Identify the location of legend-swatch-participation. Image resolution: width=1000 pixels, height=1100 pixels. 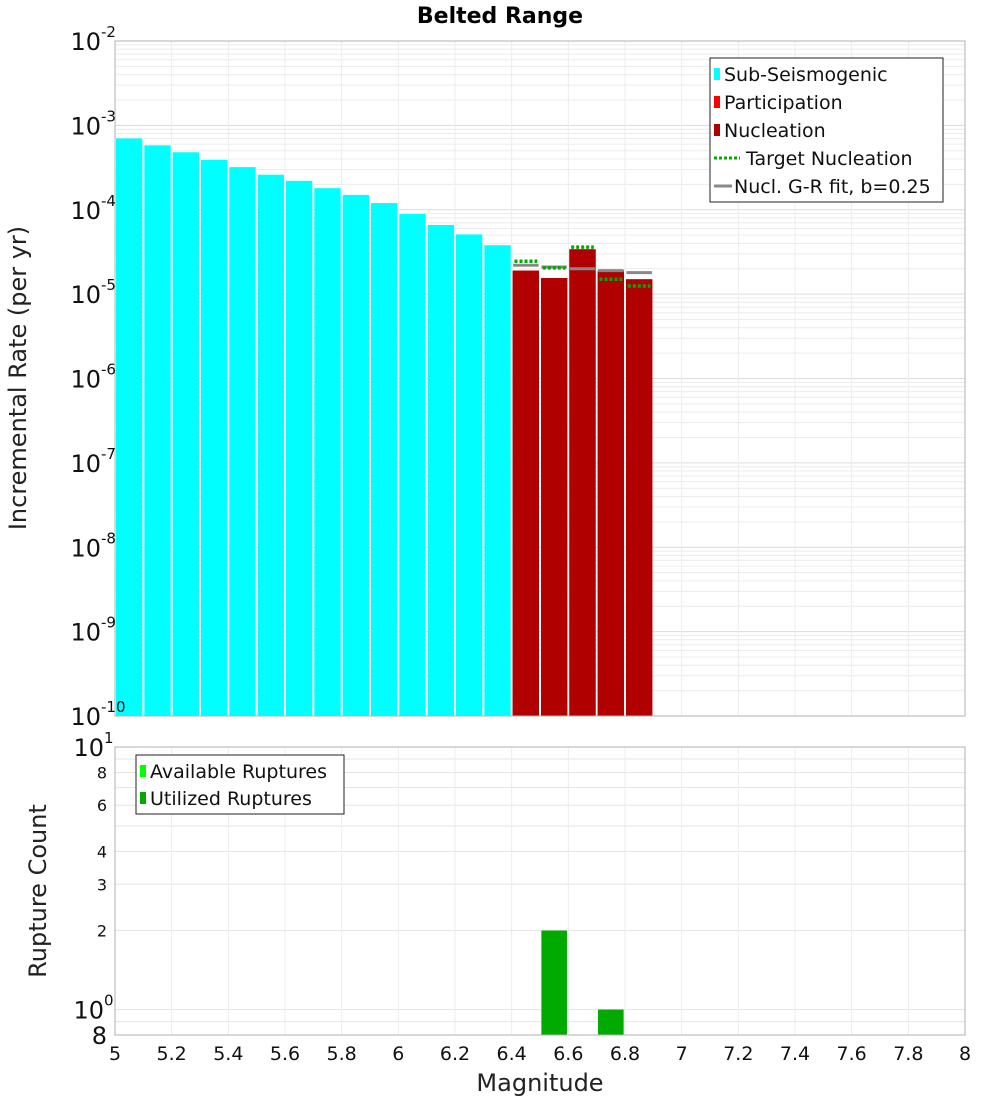
(717, 102).